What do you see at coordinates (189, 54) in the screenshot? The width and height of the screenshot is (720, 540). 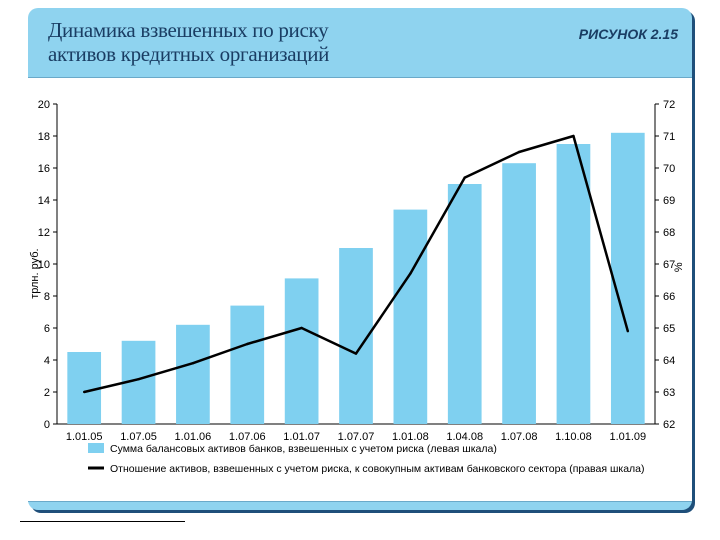 I see `title-line-2: активов кредитных организаций` at bounding box center [189, 54].